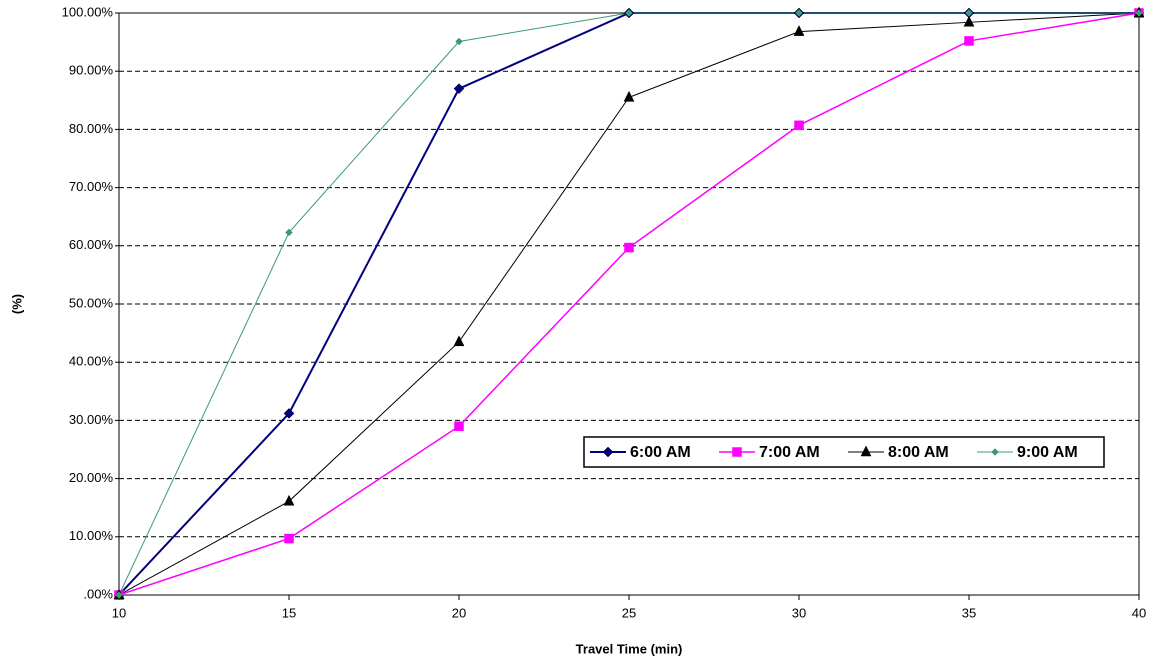  What do you see at coordinates (91, 477) in the screenshot?
I see `y-tick-label: 20.00%` at bounding box center [91, 477].